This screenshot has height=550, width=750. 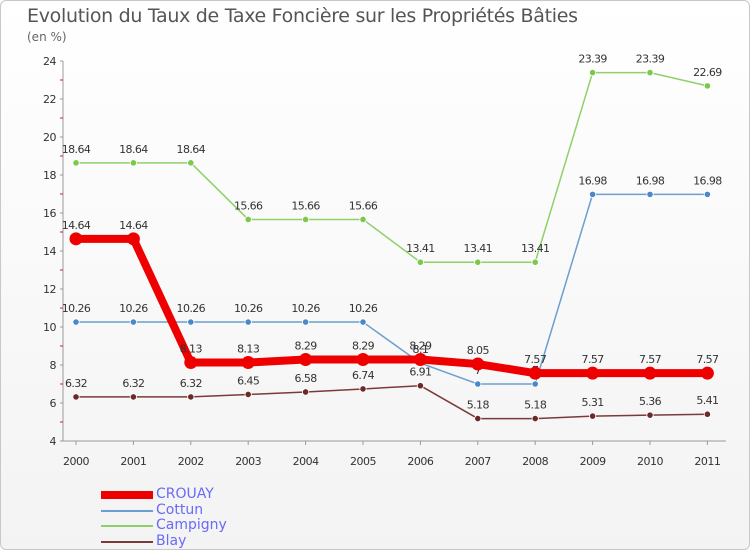 I want to click on y-tick-label: 24, so click(x=49, y=61).